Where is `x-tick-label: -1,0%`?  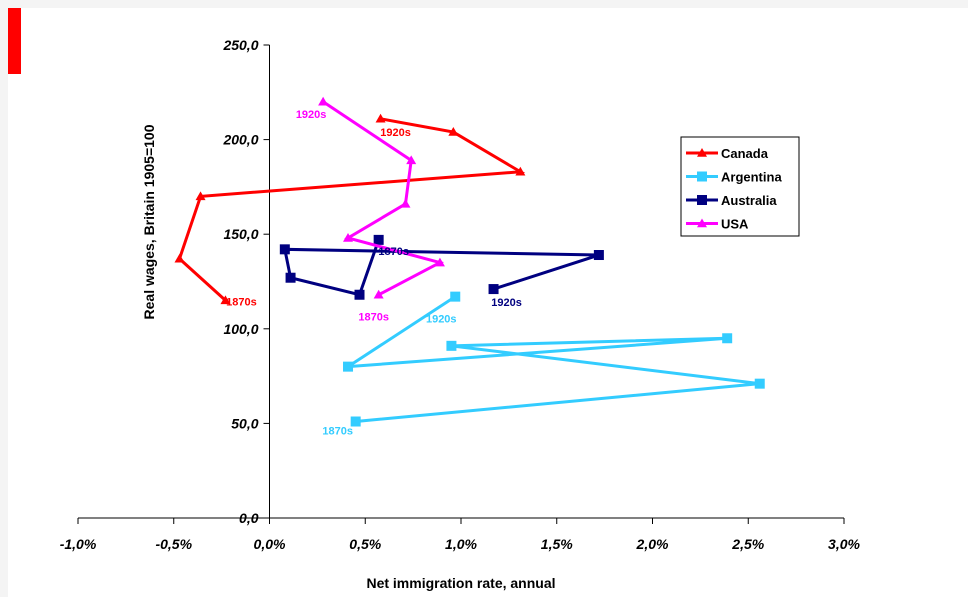
x-tick-label: -1,0% is located at coordinates (78, 544).